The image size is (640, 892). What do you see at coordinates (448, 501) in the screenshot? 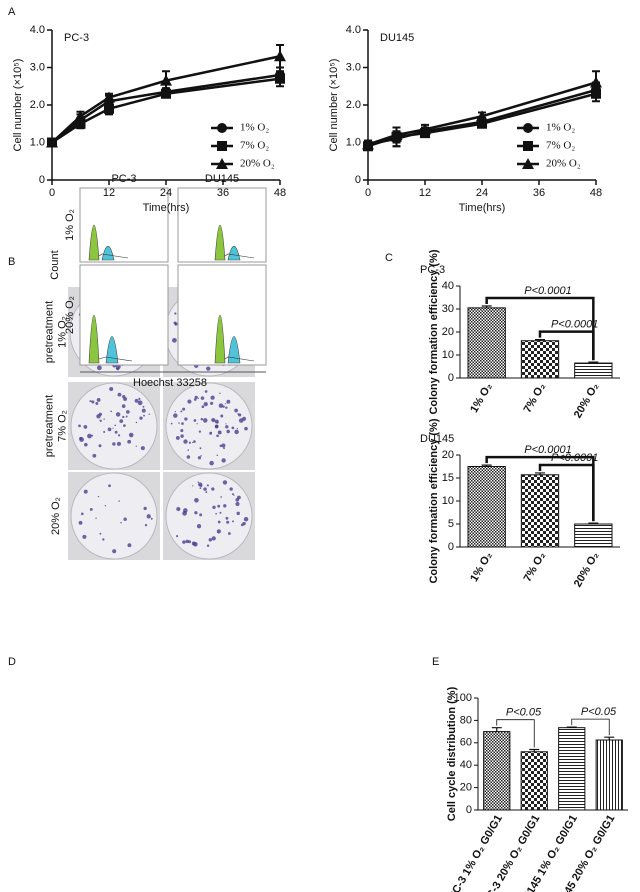
I see `y-tick-label: 10` at bounding box center [448, 501].